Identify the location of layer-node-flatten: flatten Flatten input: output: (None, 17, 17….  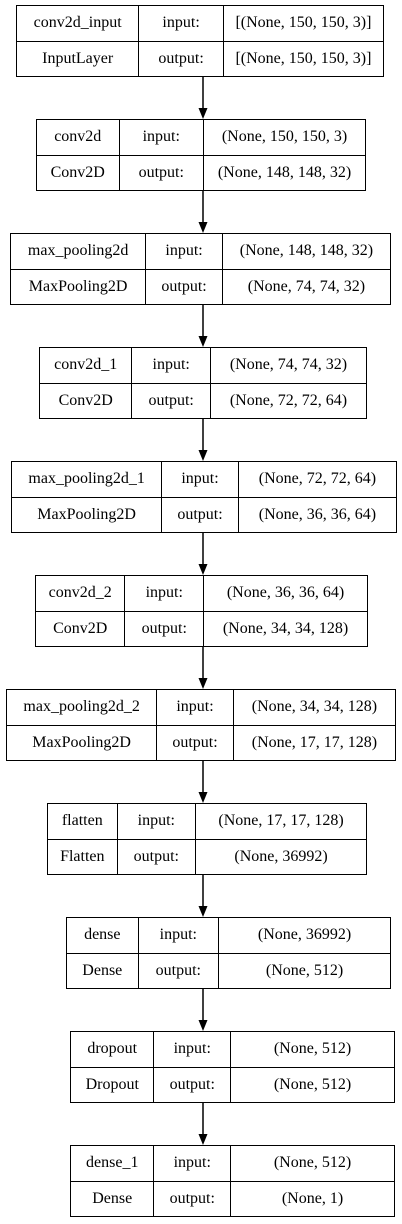
(207, 839).